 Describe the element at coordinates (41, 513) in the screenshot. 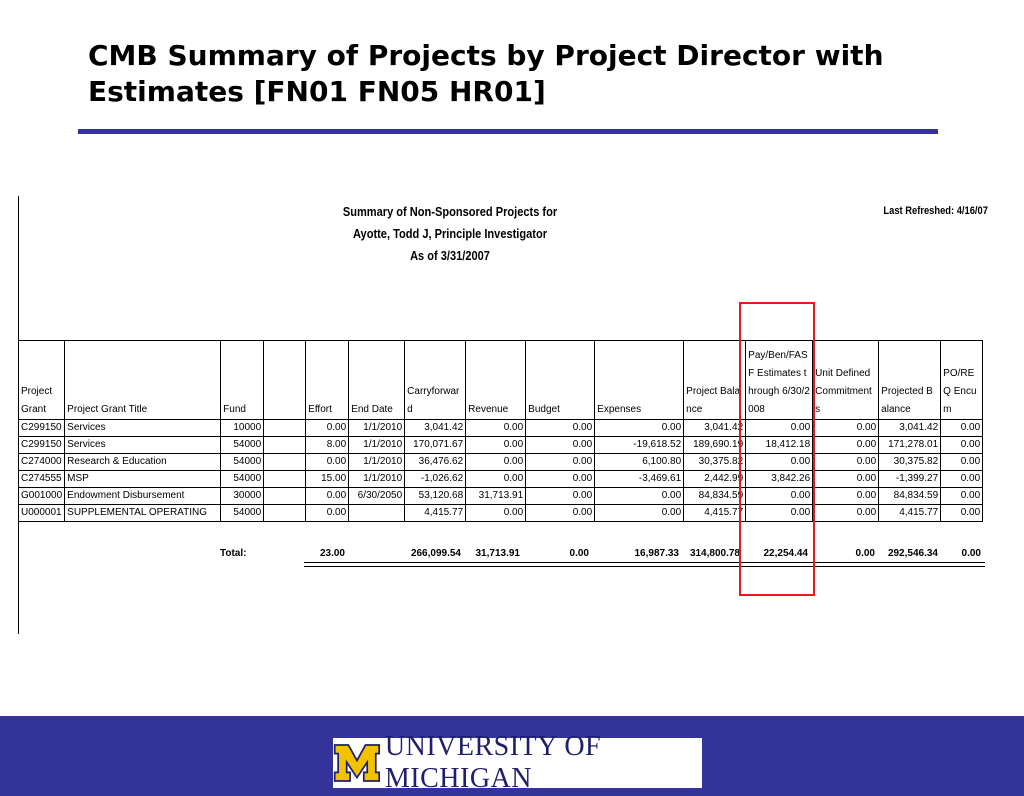

I see `table-cell: U000001` at that location.